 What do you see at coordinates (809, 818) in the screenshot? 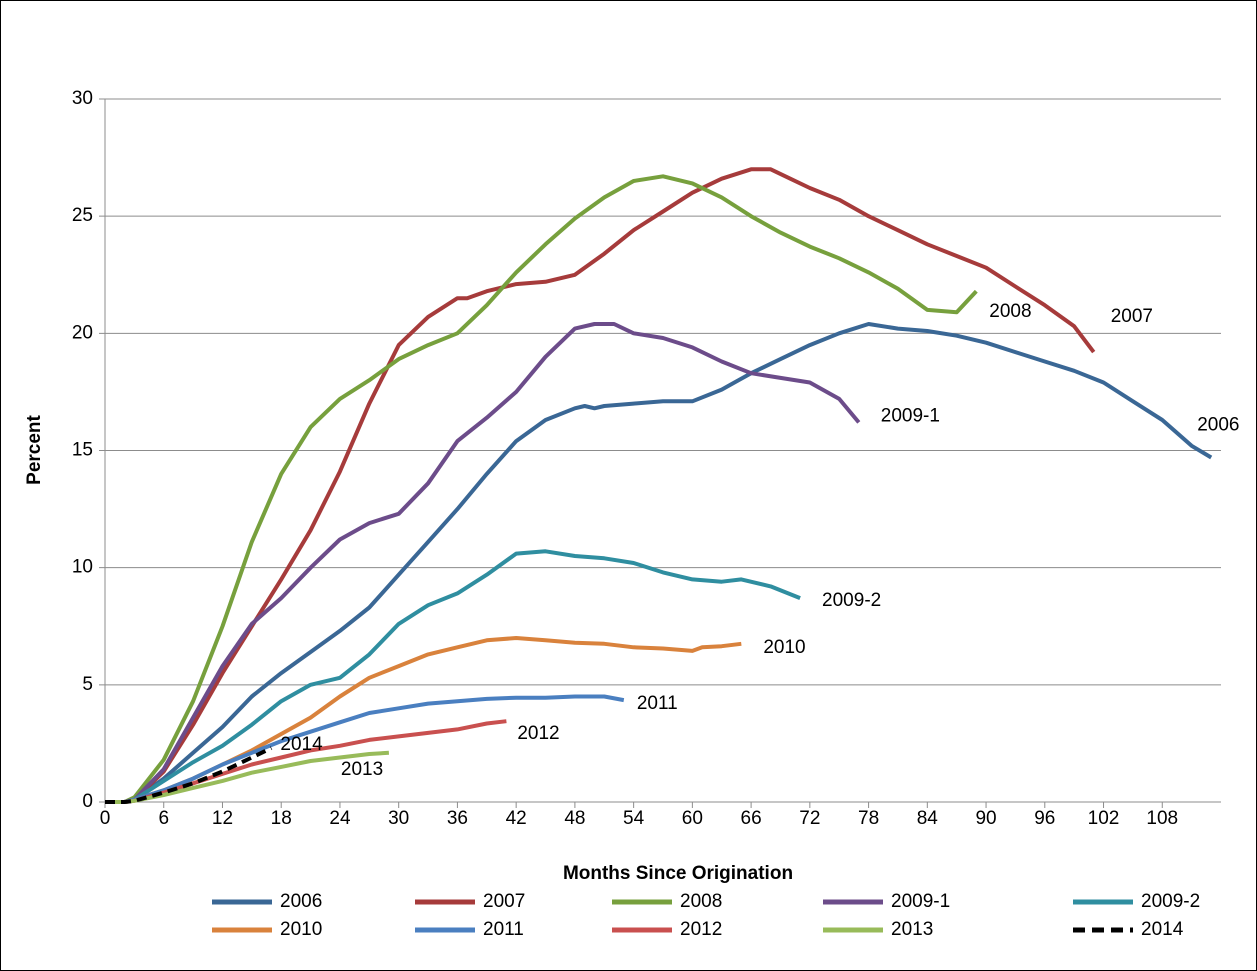
I see `x-tick-label: 72` at bounding box center [809, 818].